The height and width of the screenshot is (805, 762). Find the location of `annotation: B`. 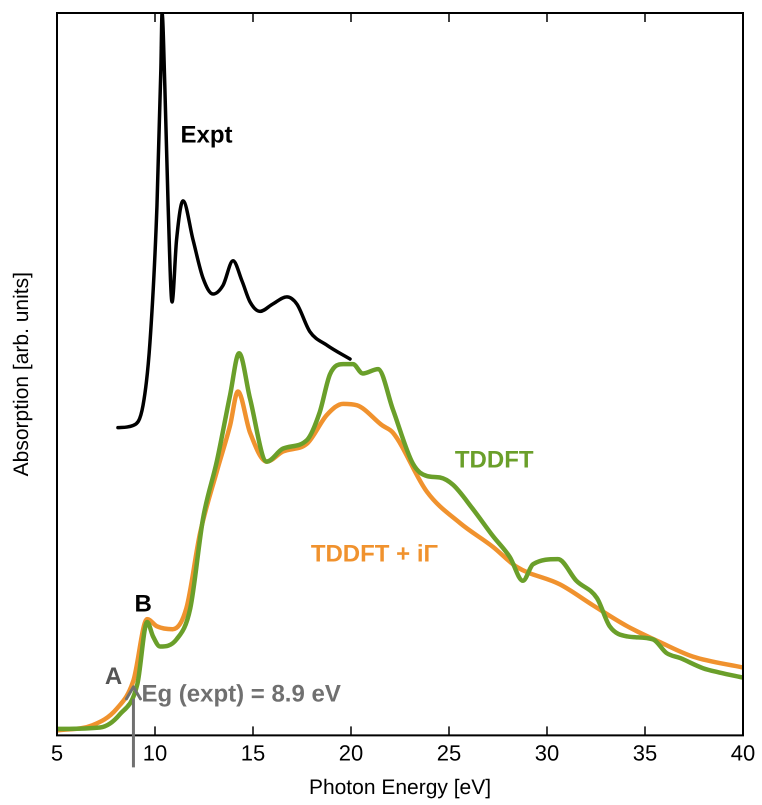

annotation: B is located at coordinates (143, 604).